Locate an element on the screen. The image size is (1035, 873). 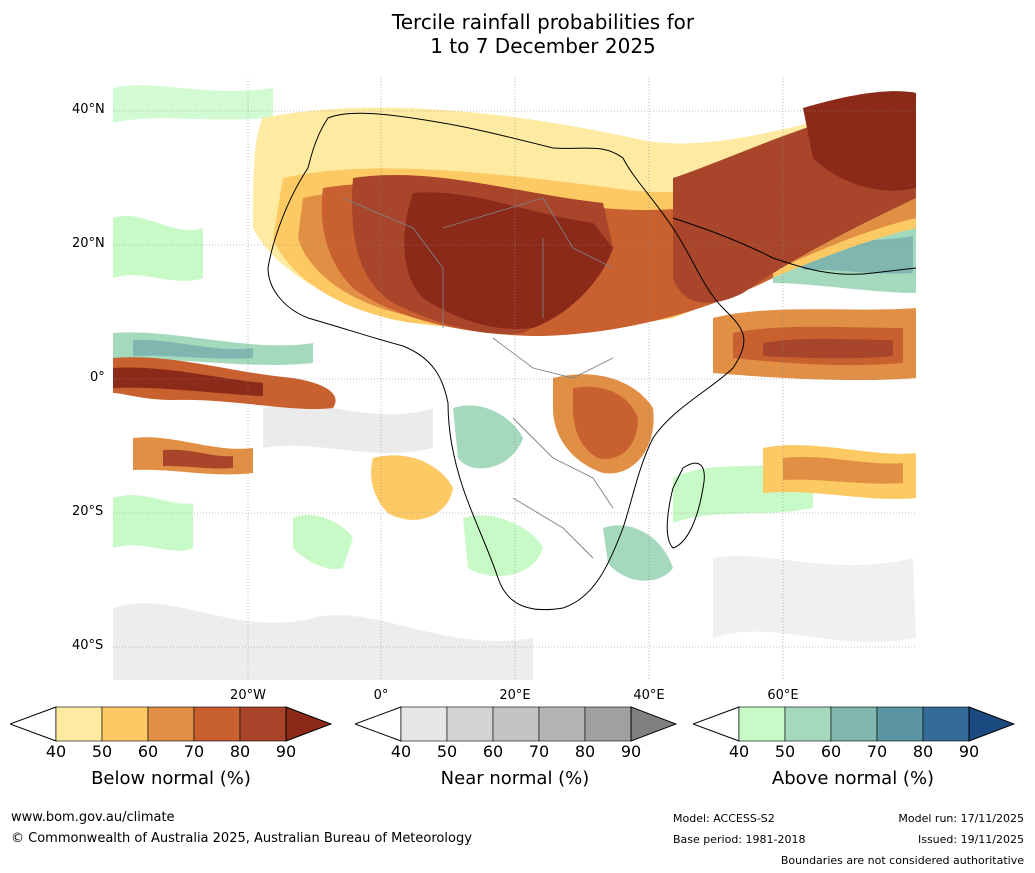
cbar-near-title: Near normal (%) is located at coordinates (515, 778).